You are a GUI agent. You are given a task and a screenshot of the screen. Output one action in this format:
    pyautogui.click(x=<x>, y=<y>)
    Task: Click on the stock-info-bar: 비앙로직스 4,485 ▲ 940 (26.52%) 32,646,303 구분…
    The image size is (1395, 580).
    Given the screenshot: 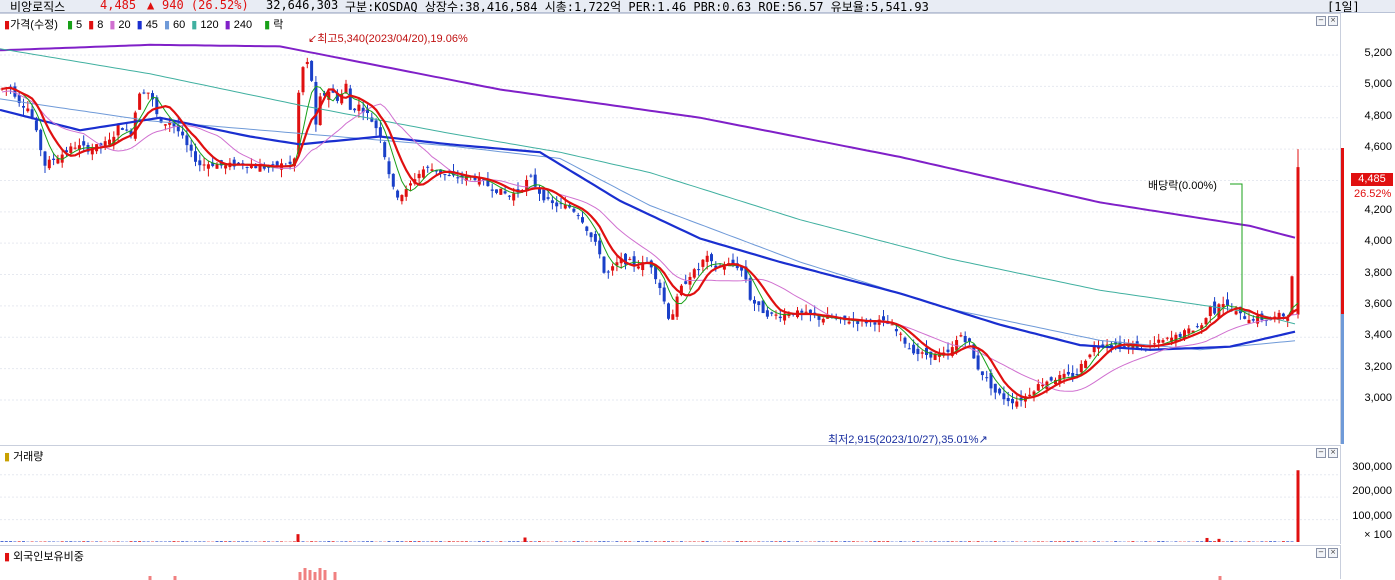 What is the action you would take?
    pyautogui.click(x=697, y=6)
    